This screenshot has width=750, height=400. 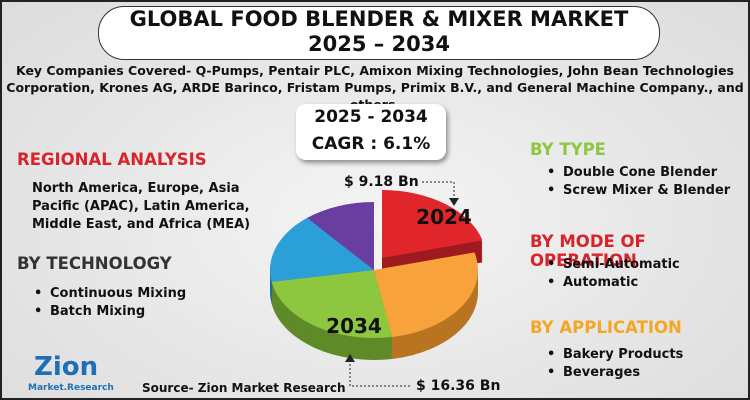 What do you see at coordinates (112, 159) in the screenshot?
I see `section-title: REGIONAL ANALYSIS` at bounding box center [112, 159].